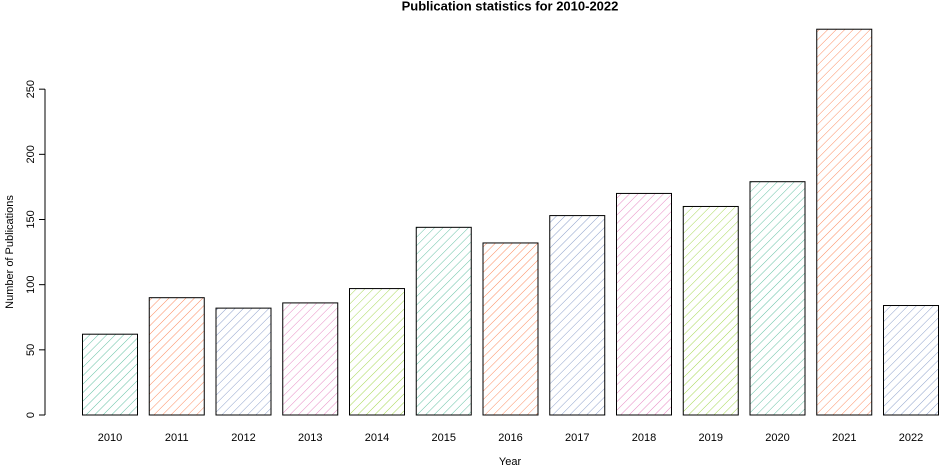 The height and width of the screenshot is (468, 941). I want to click on x-axis-label: Year, so click(510, 462).